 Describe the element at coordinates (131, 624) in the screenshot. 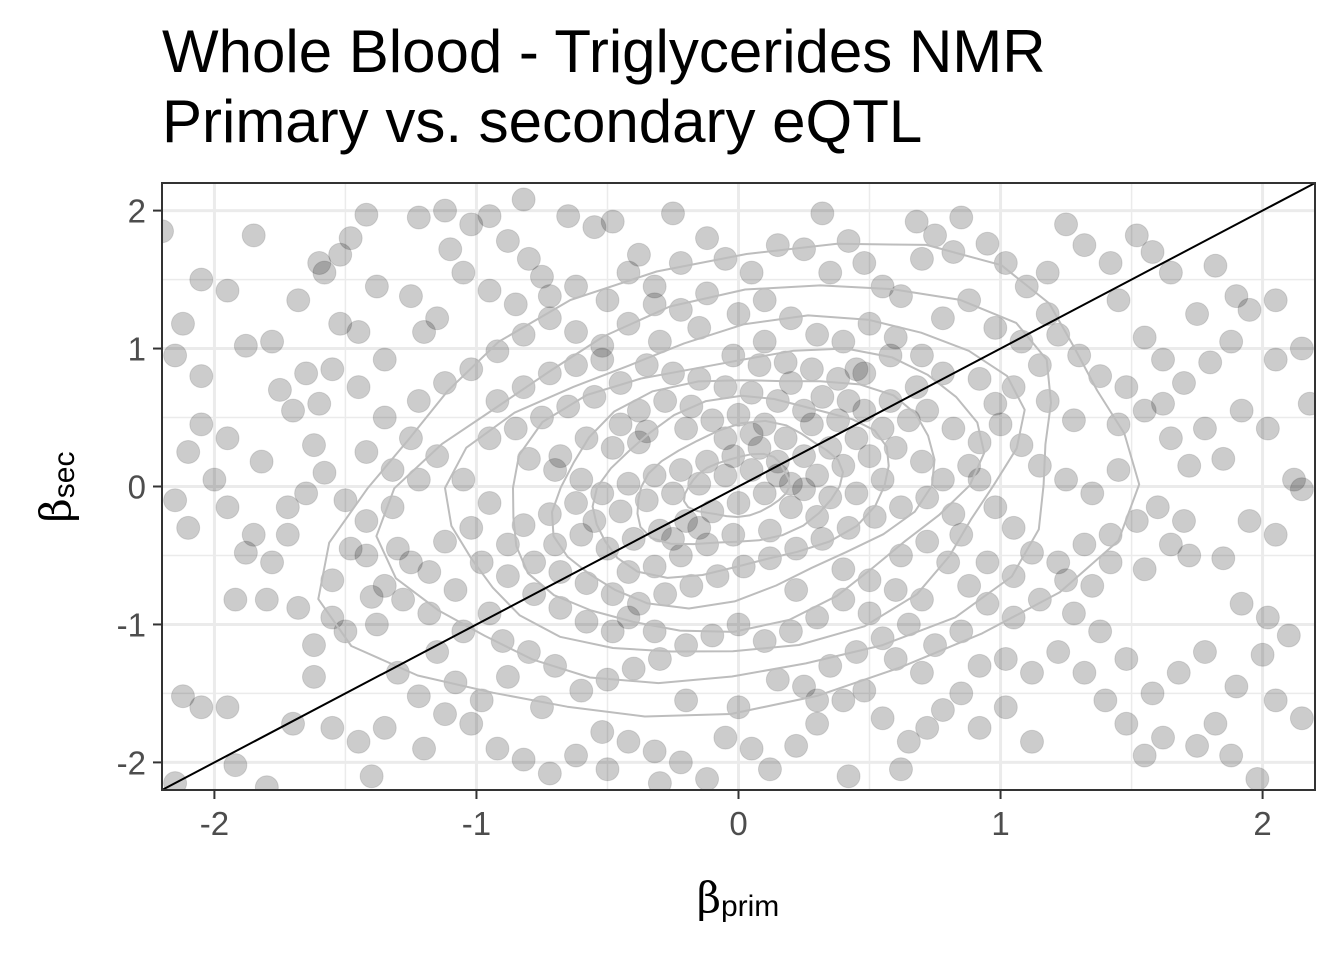

I see `y-tick-label: -1` at that location.